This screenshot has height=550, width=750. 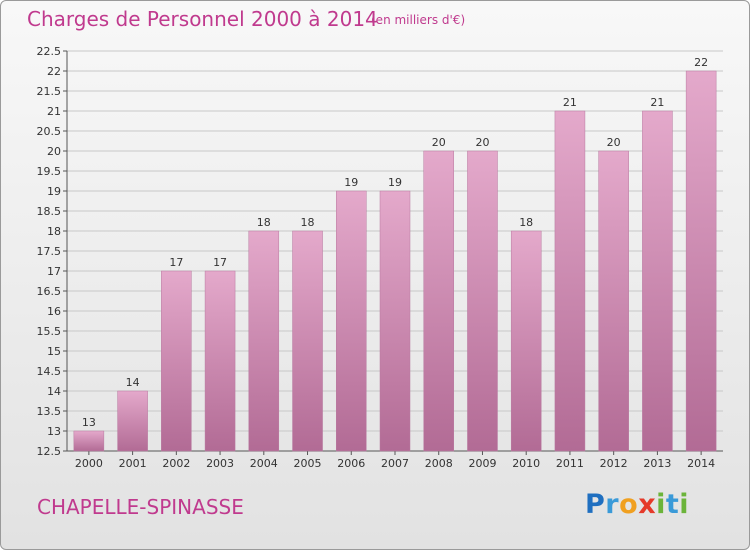 What do you see at coordinates (701, 62) in the screenshot?
I see `value-label-2014: 22` at bounding box center [701, 62].